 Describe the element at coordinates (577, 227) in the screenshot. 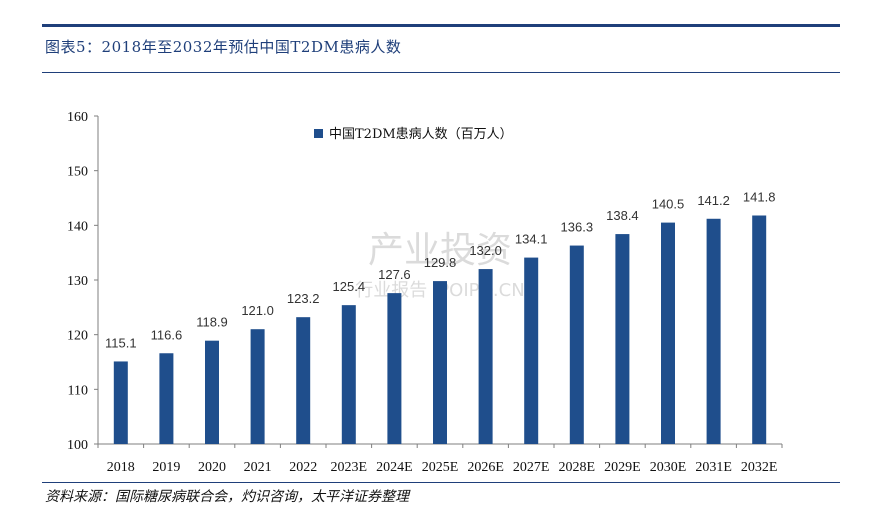

I see `data-label: 136.3` at that location.